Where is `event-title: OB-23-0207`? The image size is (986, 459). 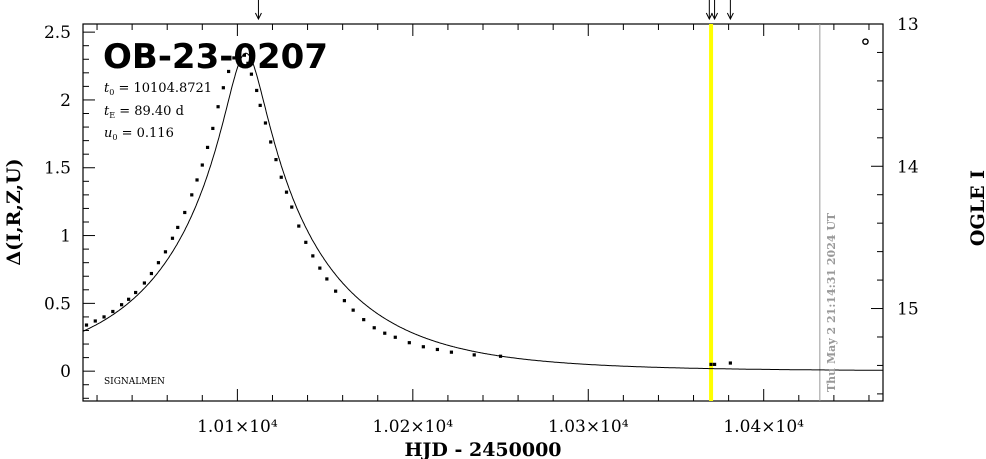
event-title: OB-23-0207 is located at coordinates (215, 57).